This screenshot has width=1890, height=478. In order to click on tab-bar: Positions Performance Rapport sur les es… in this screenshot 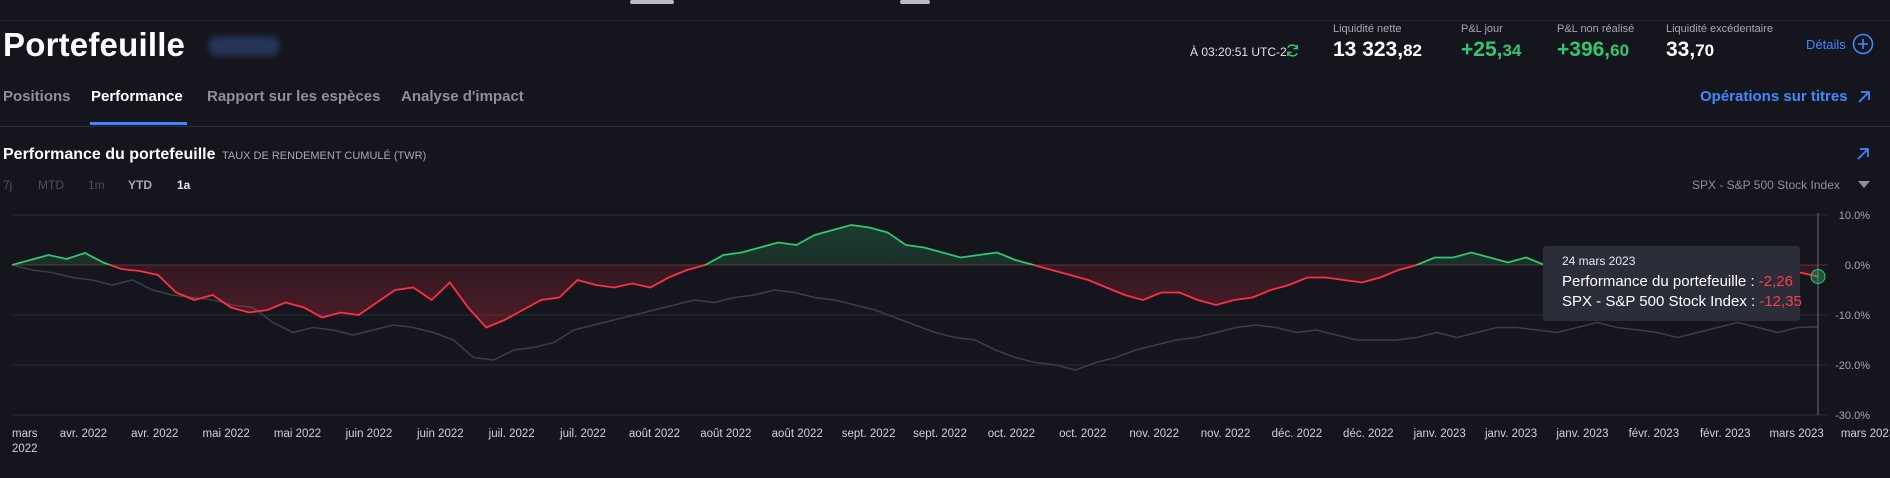, I will do `click(945, 102)`.